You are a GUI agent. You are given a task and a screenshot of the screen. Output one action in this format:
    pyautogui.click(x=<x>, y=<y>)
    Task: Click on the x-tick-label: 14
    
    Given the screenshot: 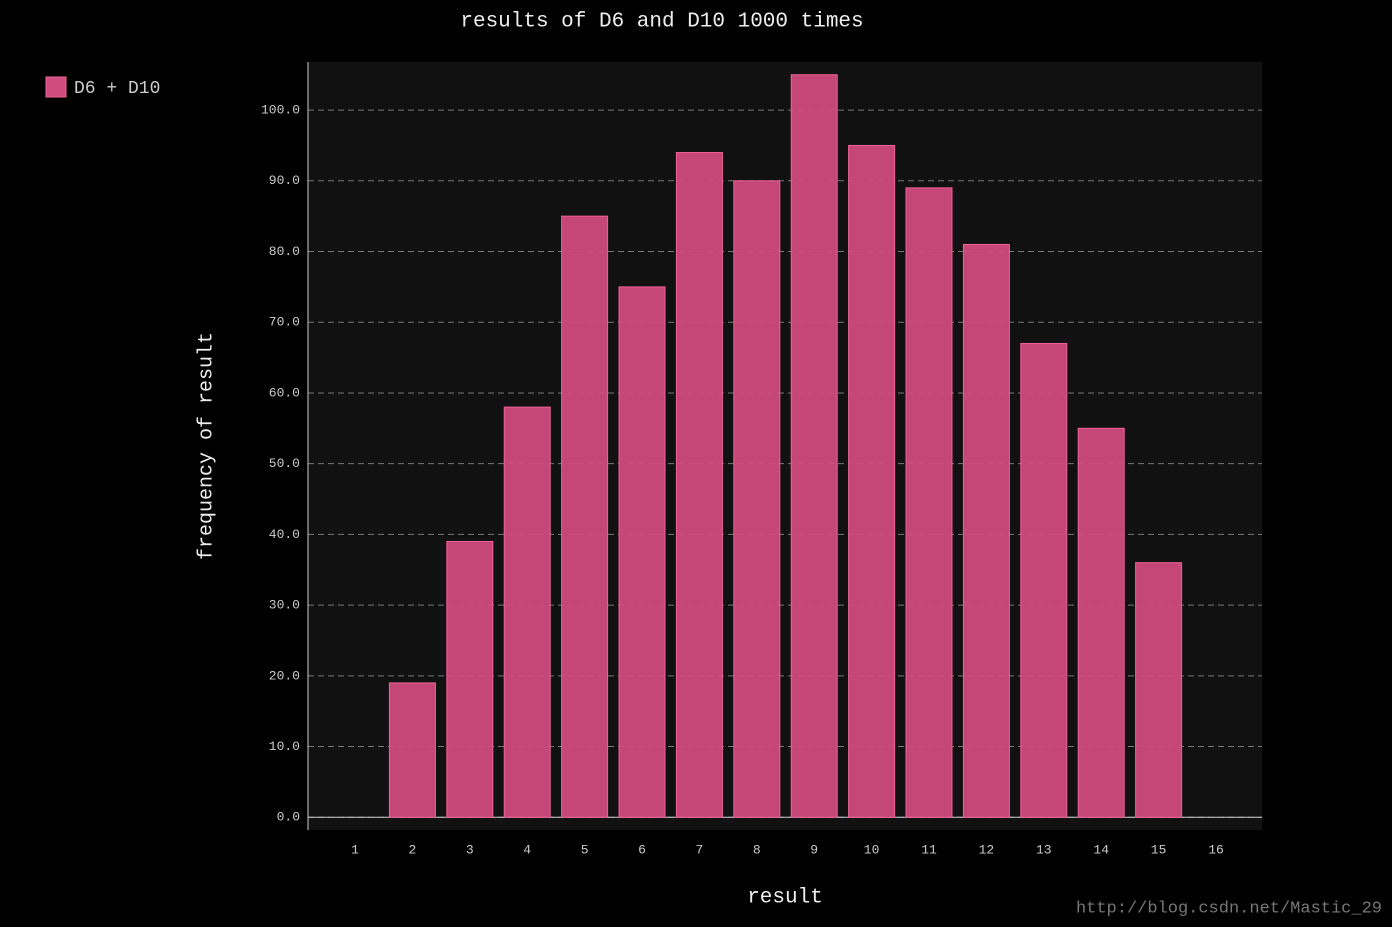 What is the action you would take?
    pyautogui.click(x=1101, y=849)
    